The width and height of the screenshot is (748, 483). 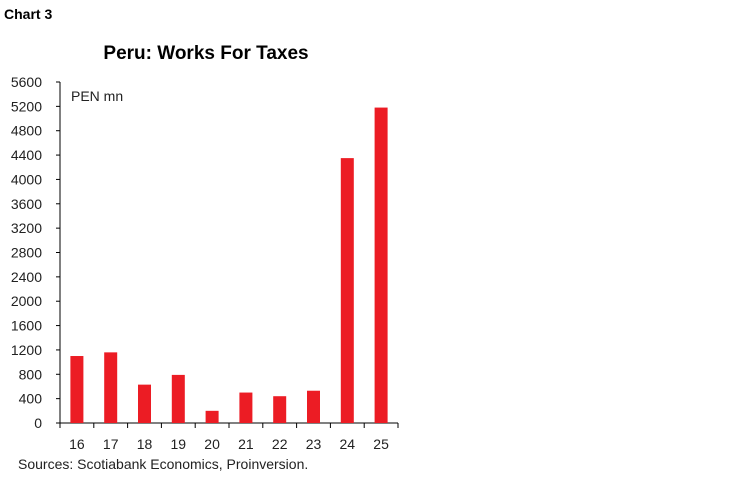 What do you see at coordinates (212, 444) in the screenshot?
I see `x-tick-label: 20` at bounding box center [212, 444].